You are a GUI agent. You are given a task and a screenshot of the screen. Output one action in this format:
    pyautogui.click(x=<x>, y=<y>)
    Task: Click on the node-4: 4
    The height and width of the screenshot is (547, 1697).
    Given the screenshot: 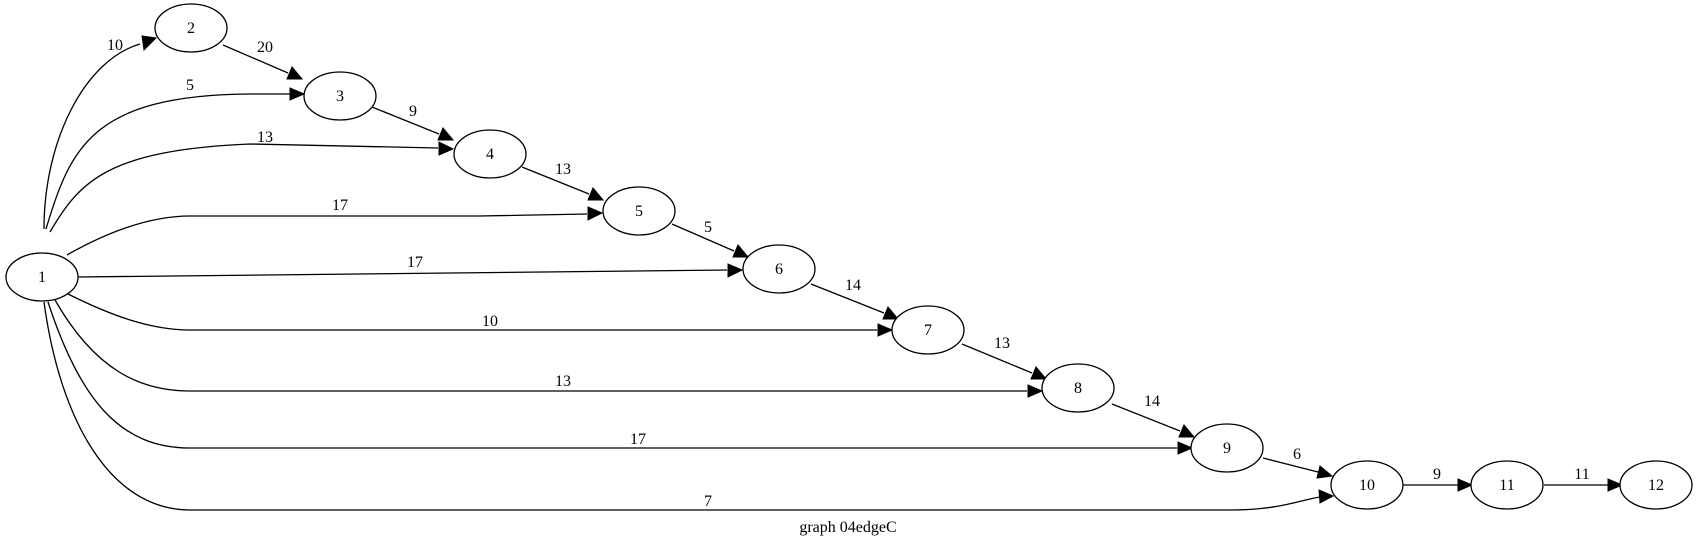 What is the action you would take?
    pyautogui.click(x=490, y=154)
    